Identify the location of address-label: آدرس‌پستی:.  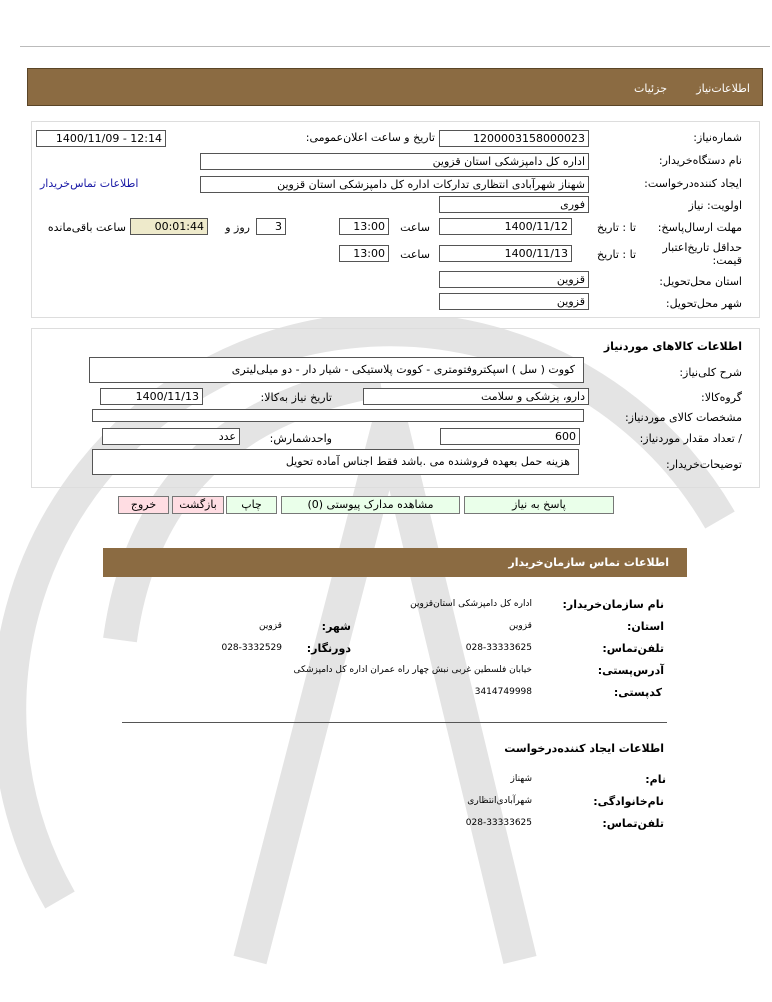
(630, 670).